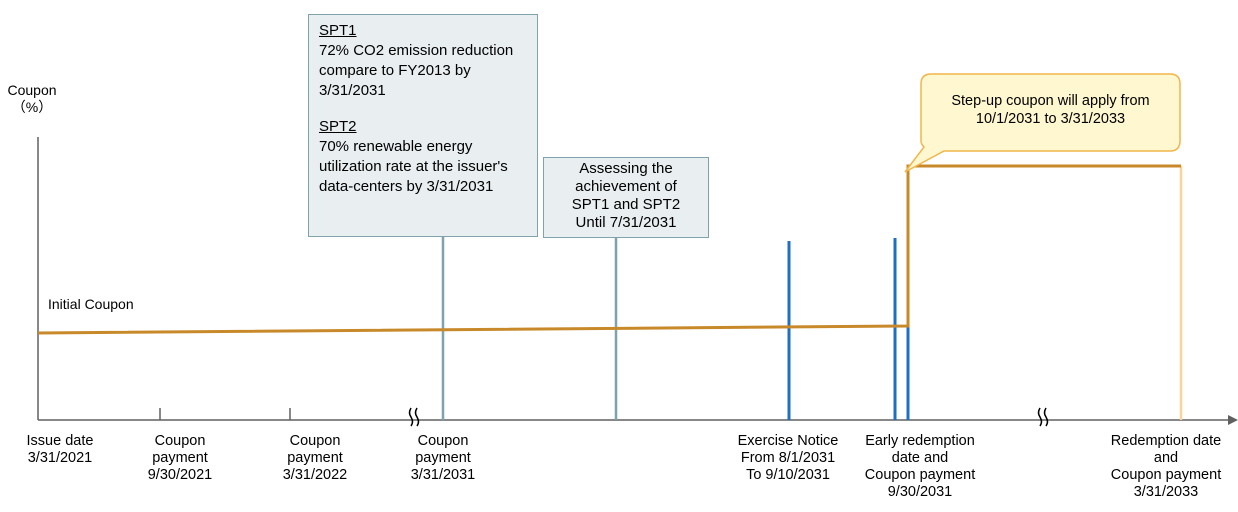 The height and width of the screenshot is (512, 1238). I want to click on timeline-label-line: Early redemption, so click(920, 441).